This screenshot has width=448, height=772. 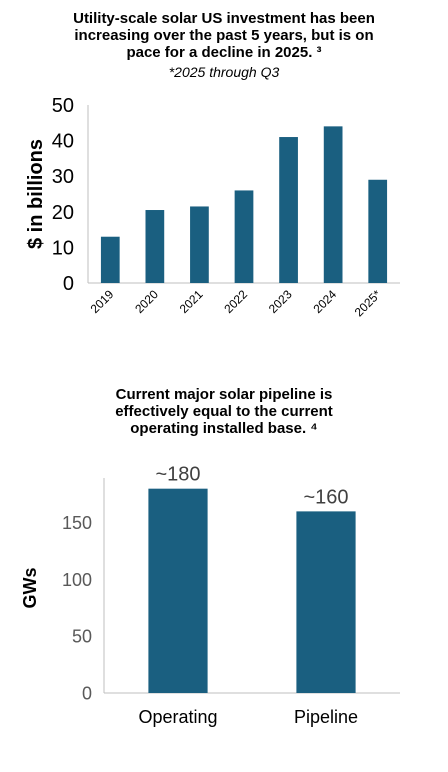 What do you see at coordinates (288, 210) in the screenshot?
I see `bar-2023` at bounding box center [288, 210].